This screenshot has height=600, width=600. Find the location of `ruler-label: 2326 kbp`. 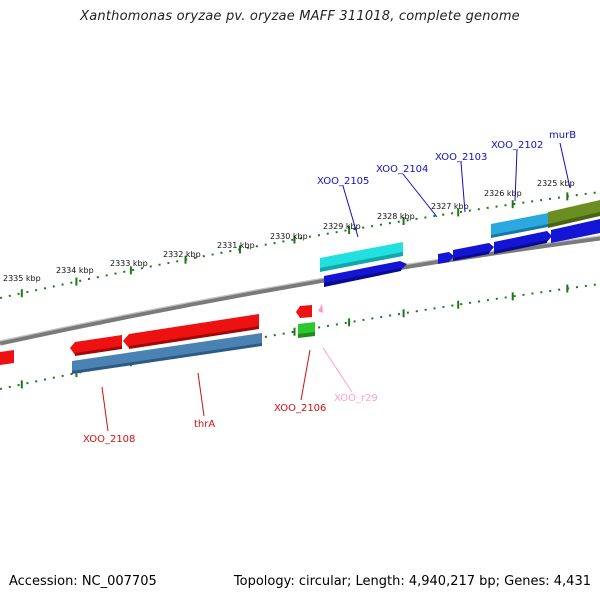

ruler-label: 2326 kbp is located at coordinates (503, 193).